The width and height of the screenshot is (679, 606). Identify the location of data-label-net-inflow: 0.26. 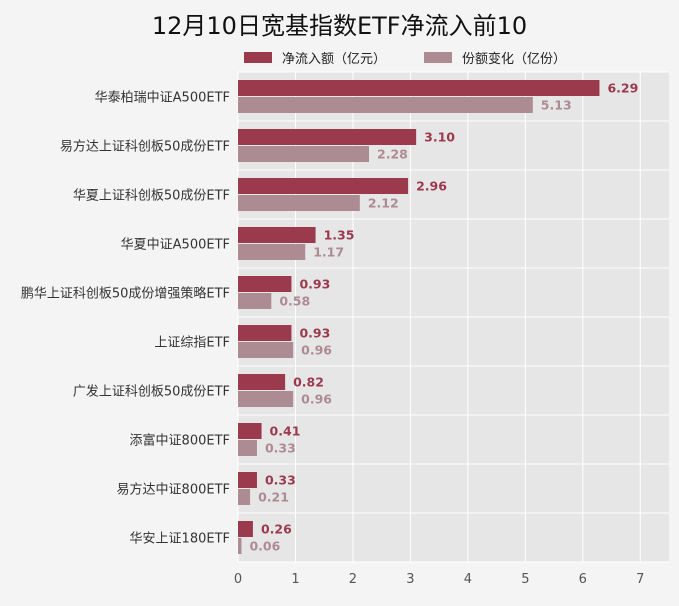
(276, 529).